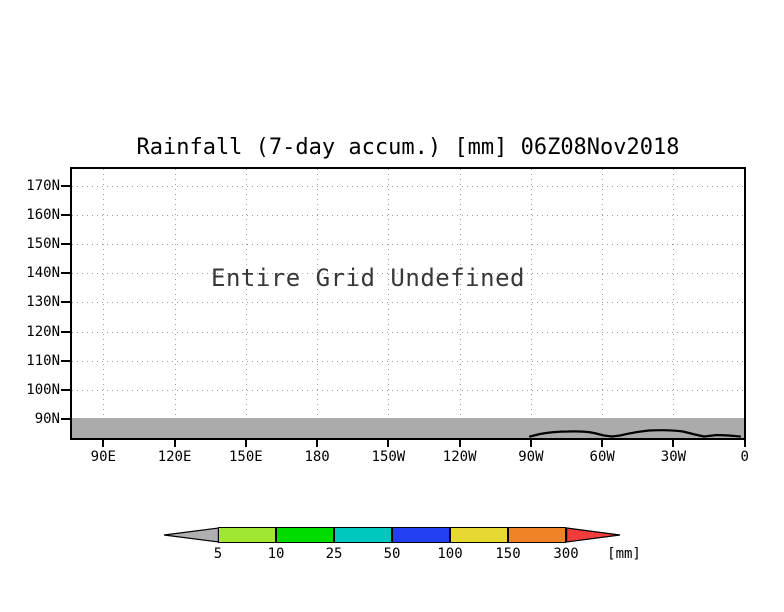 The image size is (784, 612). I want to click on colorbar-tick-label: 300, so click(566, 554).